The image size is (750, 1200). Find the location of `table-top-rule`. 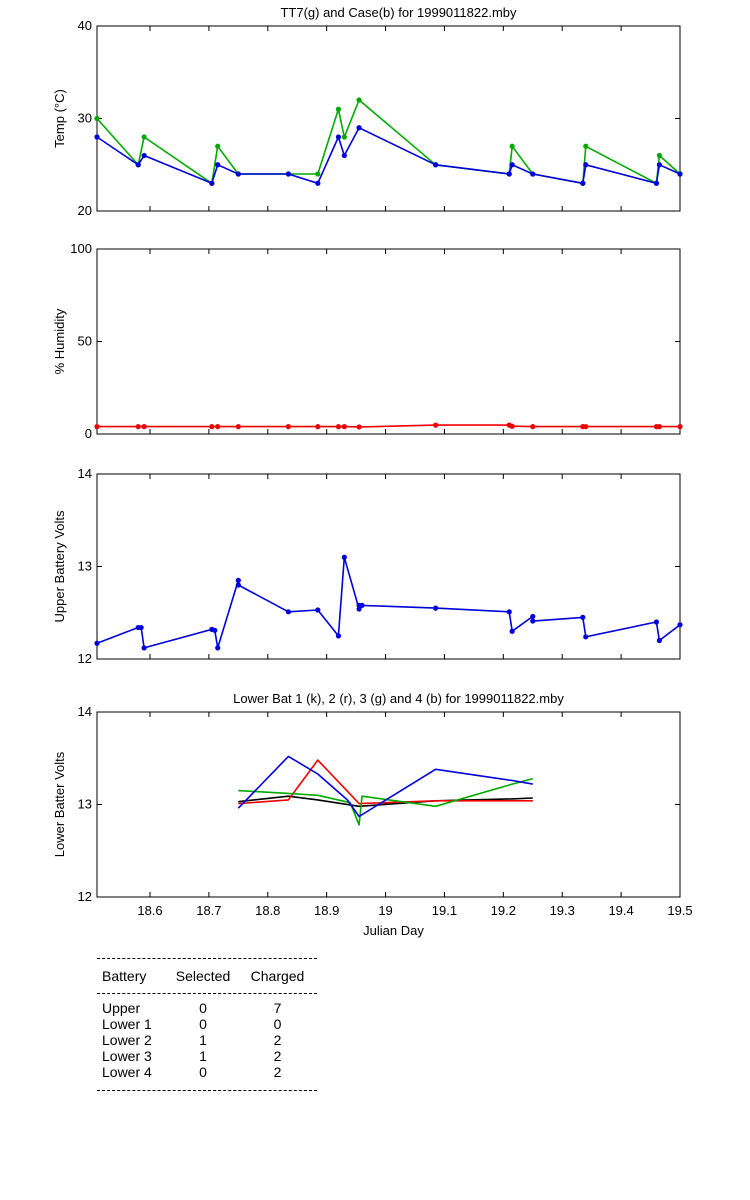

table-top-rule is located at coordinates (207, 958).